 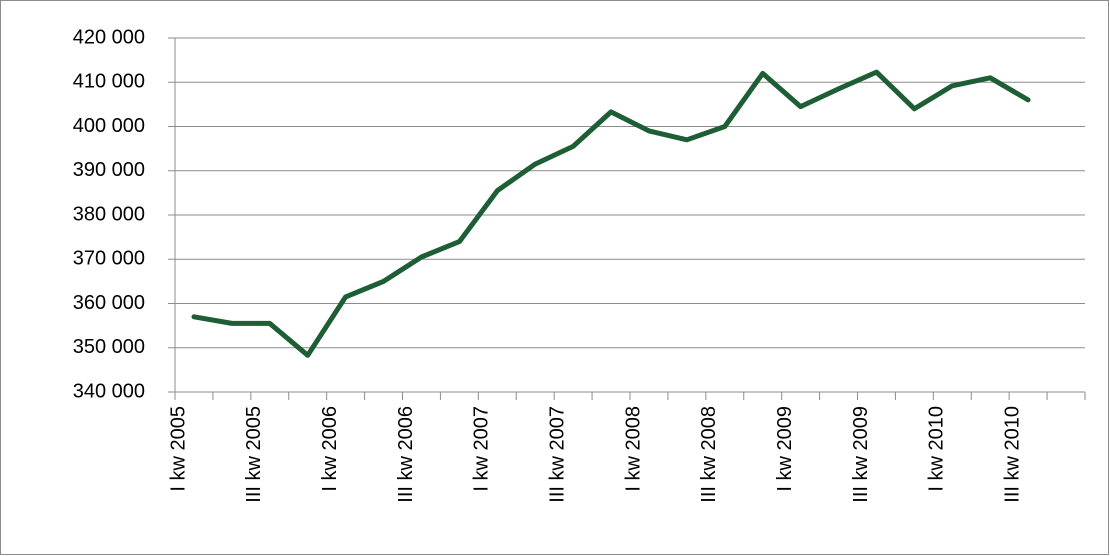 What do you see at coordinates (557, 454) in the screenshot?
I see `x-tick-label: III kw 2007` at bounding box center [557, 454].